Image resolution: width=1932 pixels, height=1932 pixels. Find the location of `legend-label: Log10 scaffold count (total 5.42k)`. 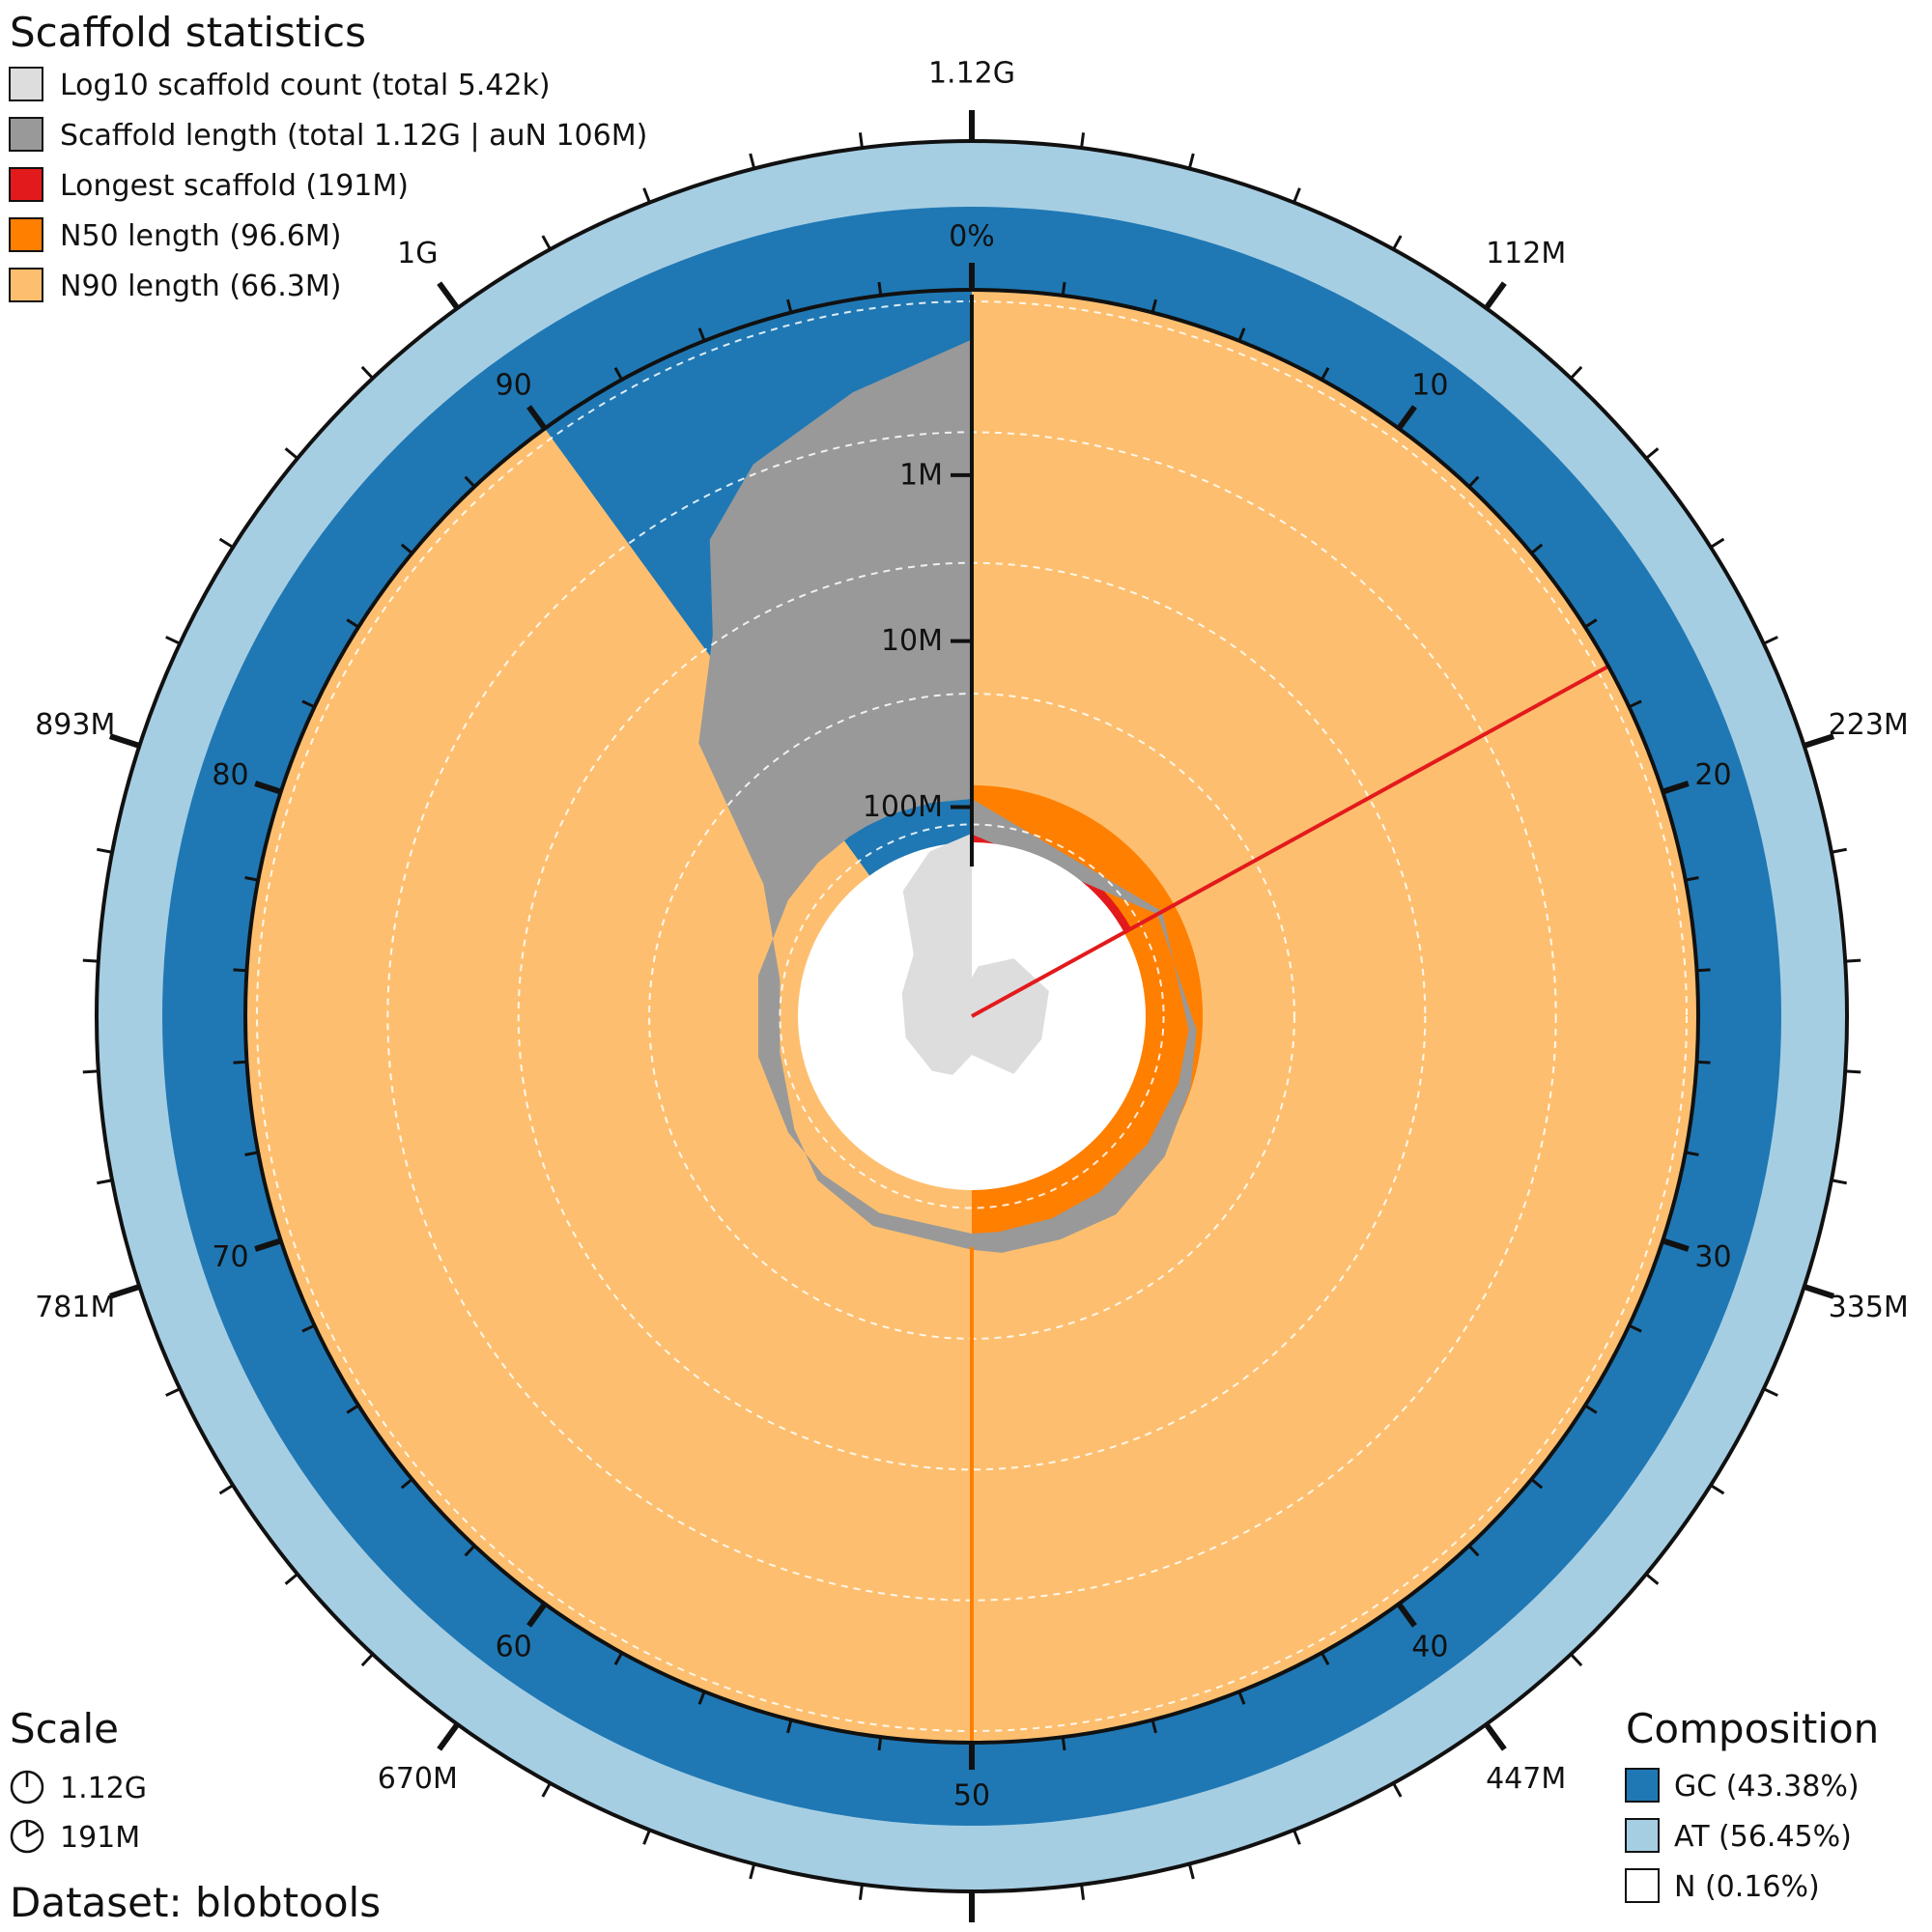

legend-label: Log10 scaffold count (total 5.42k) is located at coordinates (305, 85).